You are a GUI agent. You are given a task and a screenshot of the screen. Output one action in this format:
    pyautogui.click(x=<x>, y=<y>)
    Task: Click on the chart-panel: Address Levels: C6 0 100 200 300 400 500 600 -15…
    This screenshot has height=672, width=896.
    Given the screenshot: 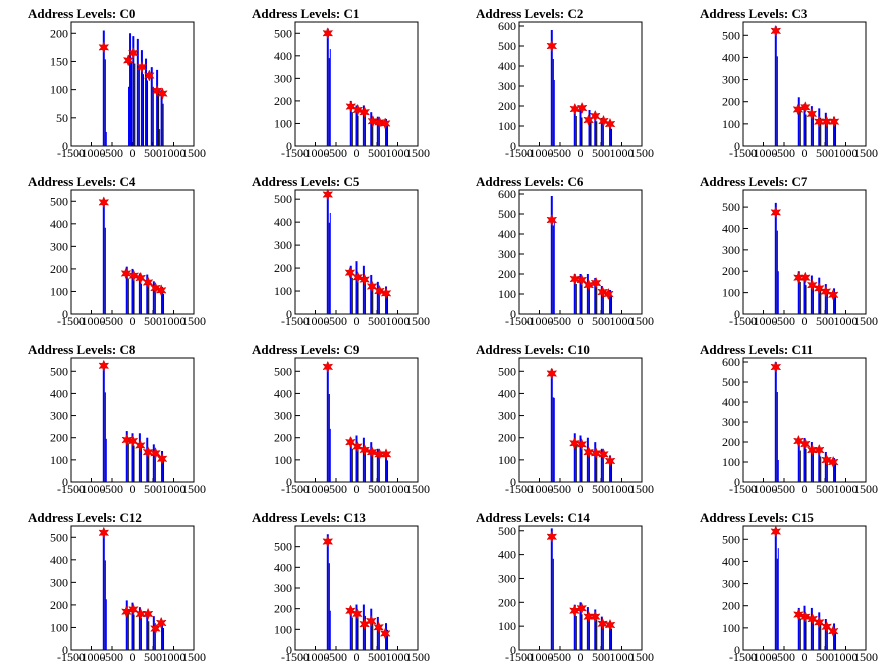 What is the action you would take?
    pyautogui.click(x=565, y=251)
    